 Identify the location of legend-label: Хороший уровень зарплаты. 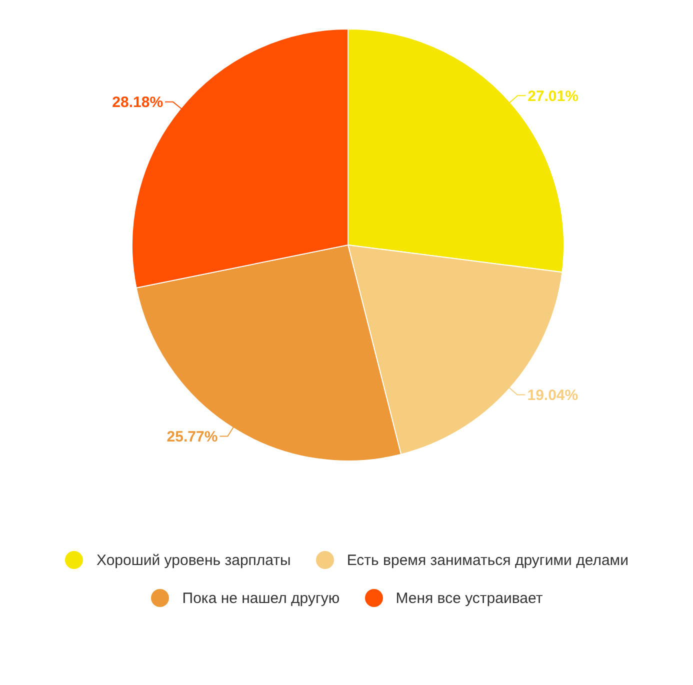
(193, 560).